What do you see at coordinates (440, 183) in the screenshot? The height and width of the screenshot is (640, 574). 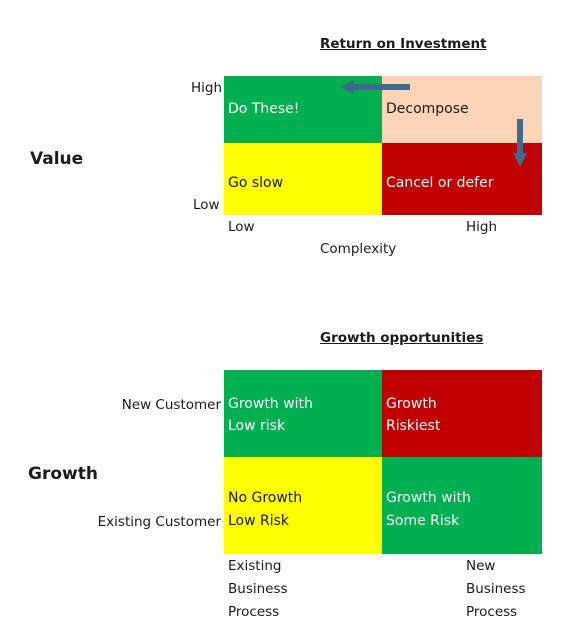 I see `roi-cell-label: Cancel or defer` at bounding box center [440, 183].